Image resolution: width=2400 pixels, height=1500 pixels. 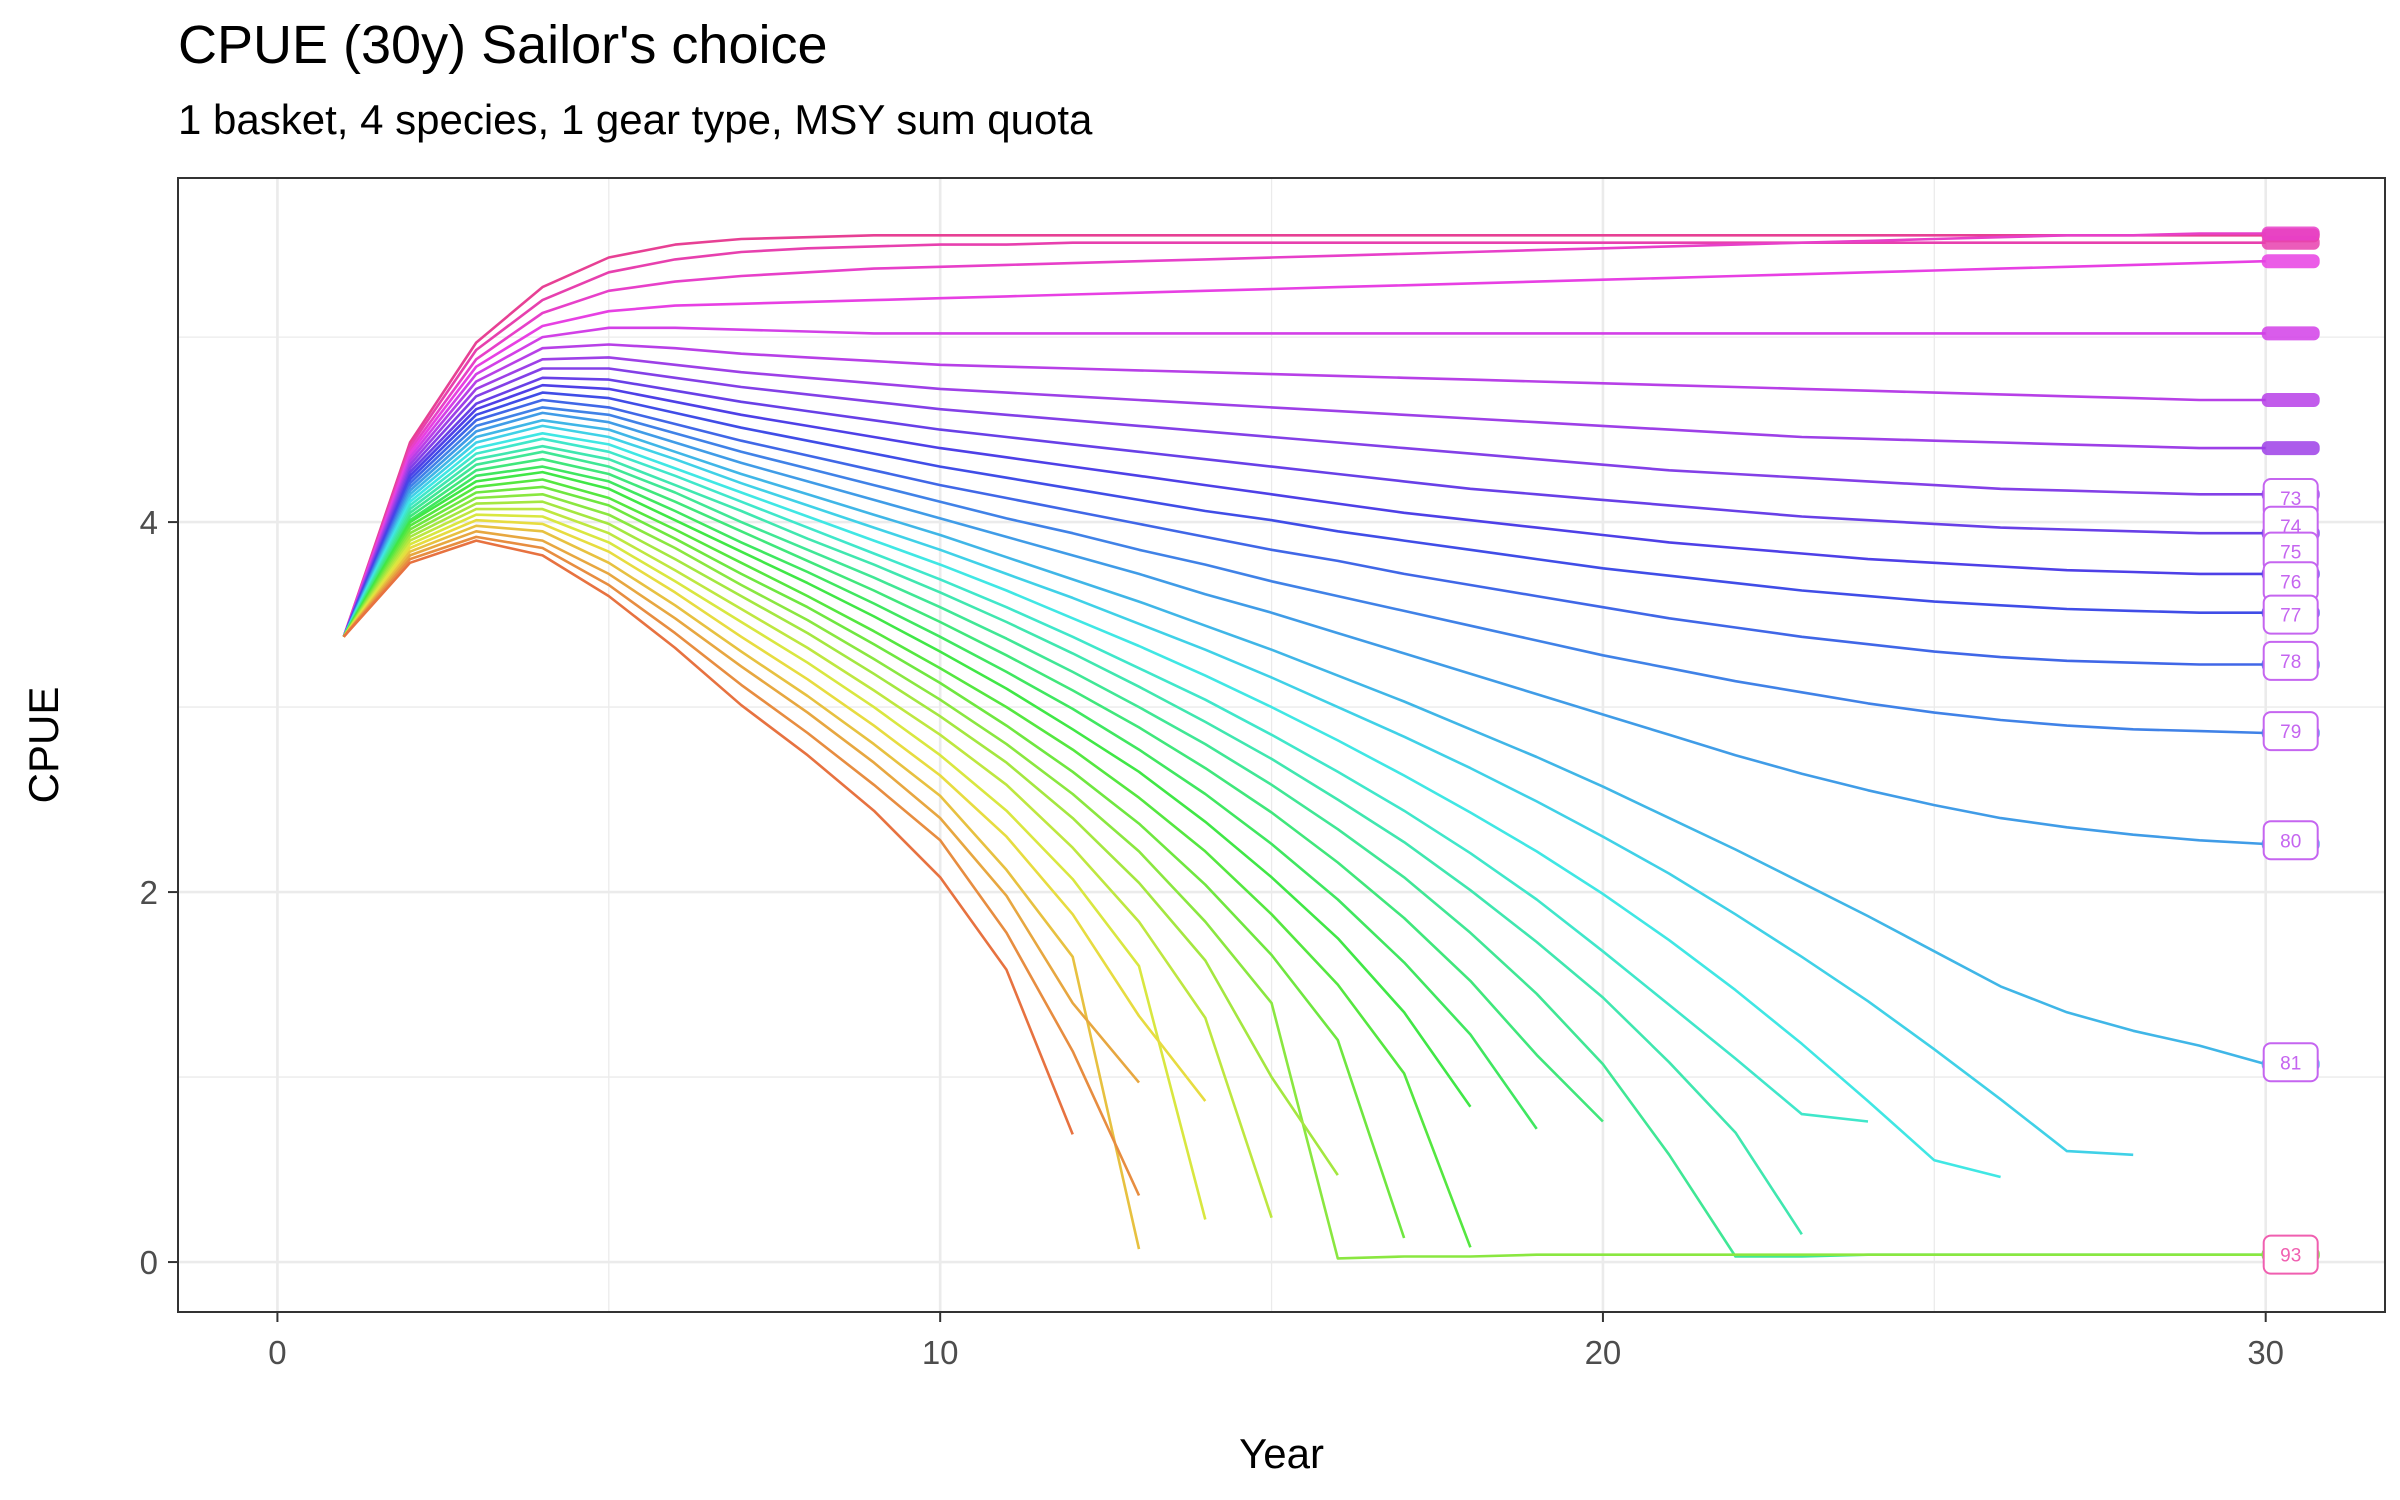 I want to click on end-label-text: 77, so click(x=2290, y=616).